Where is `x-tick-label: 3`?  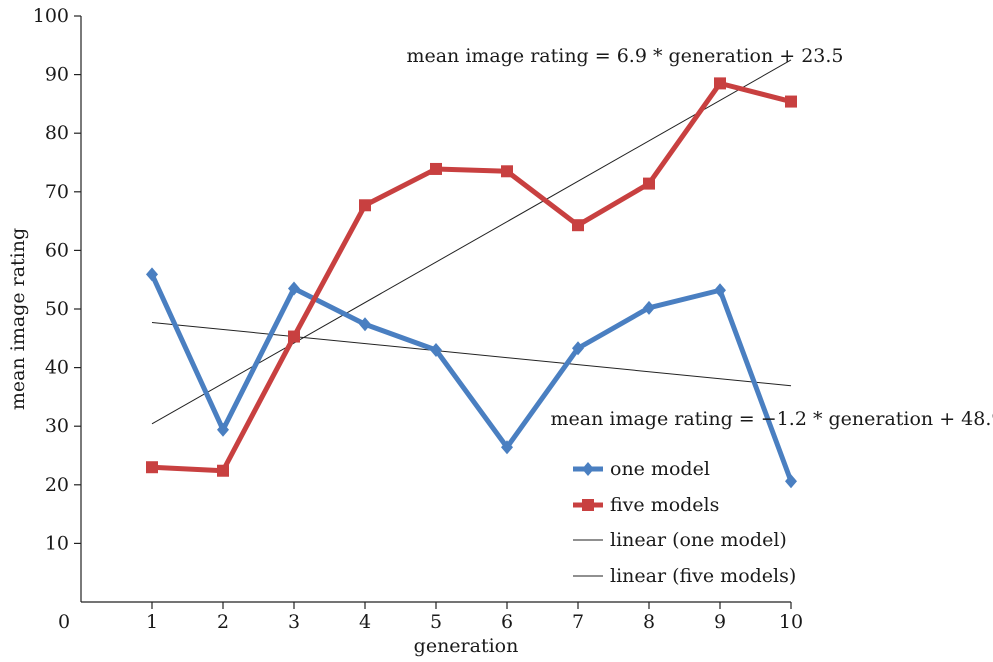 x-tick-label: 3 is located at coordinates (294, 622).